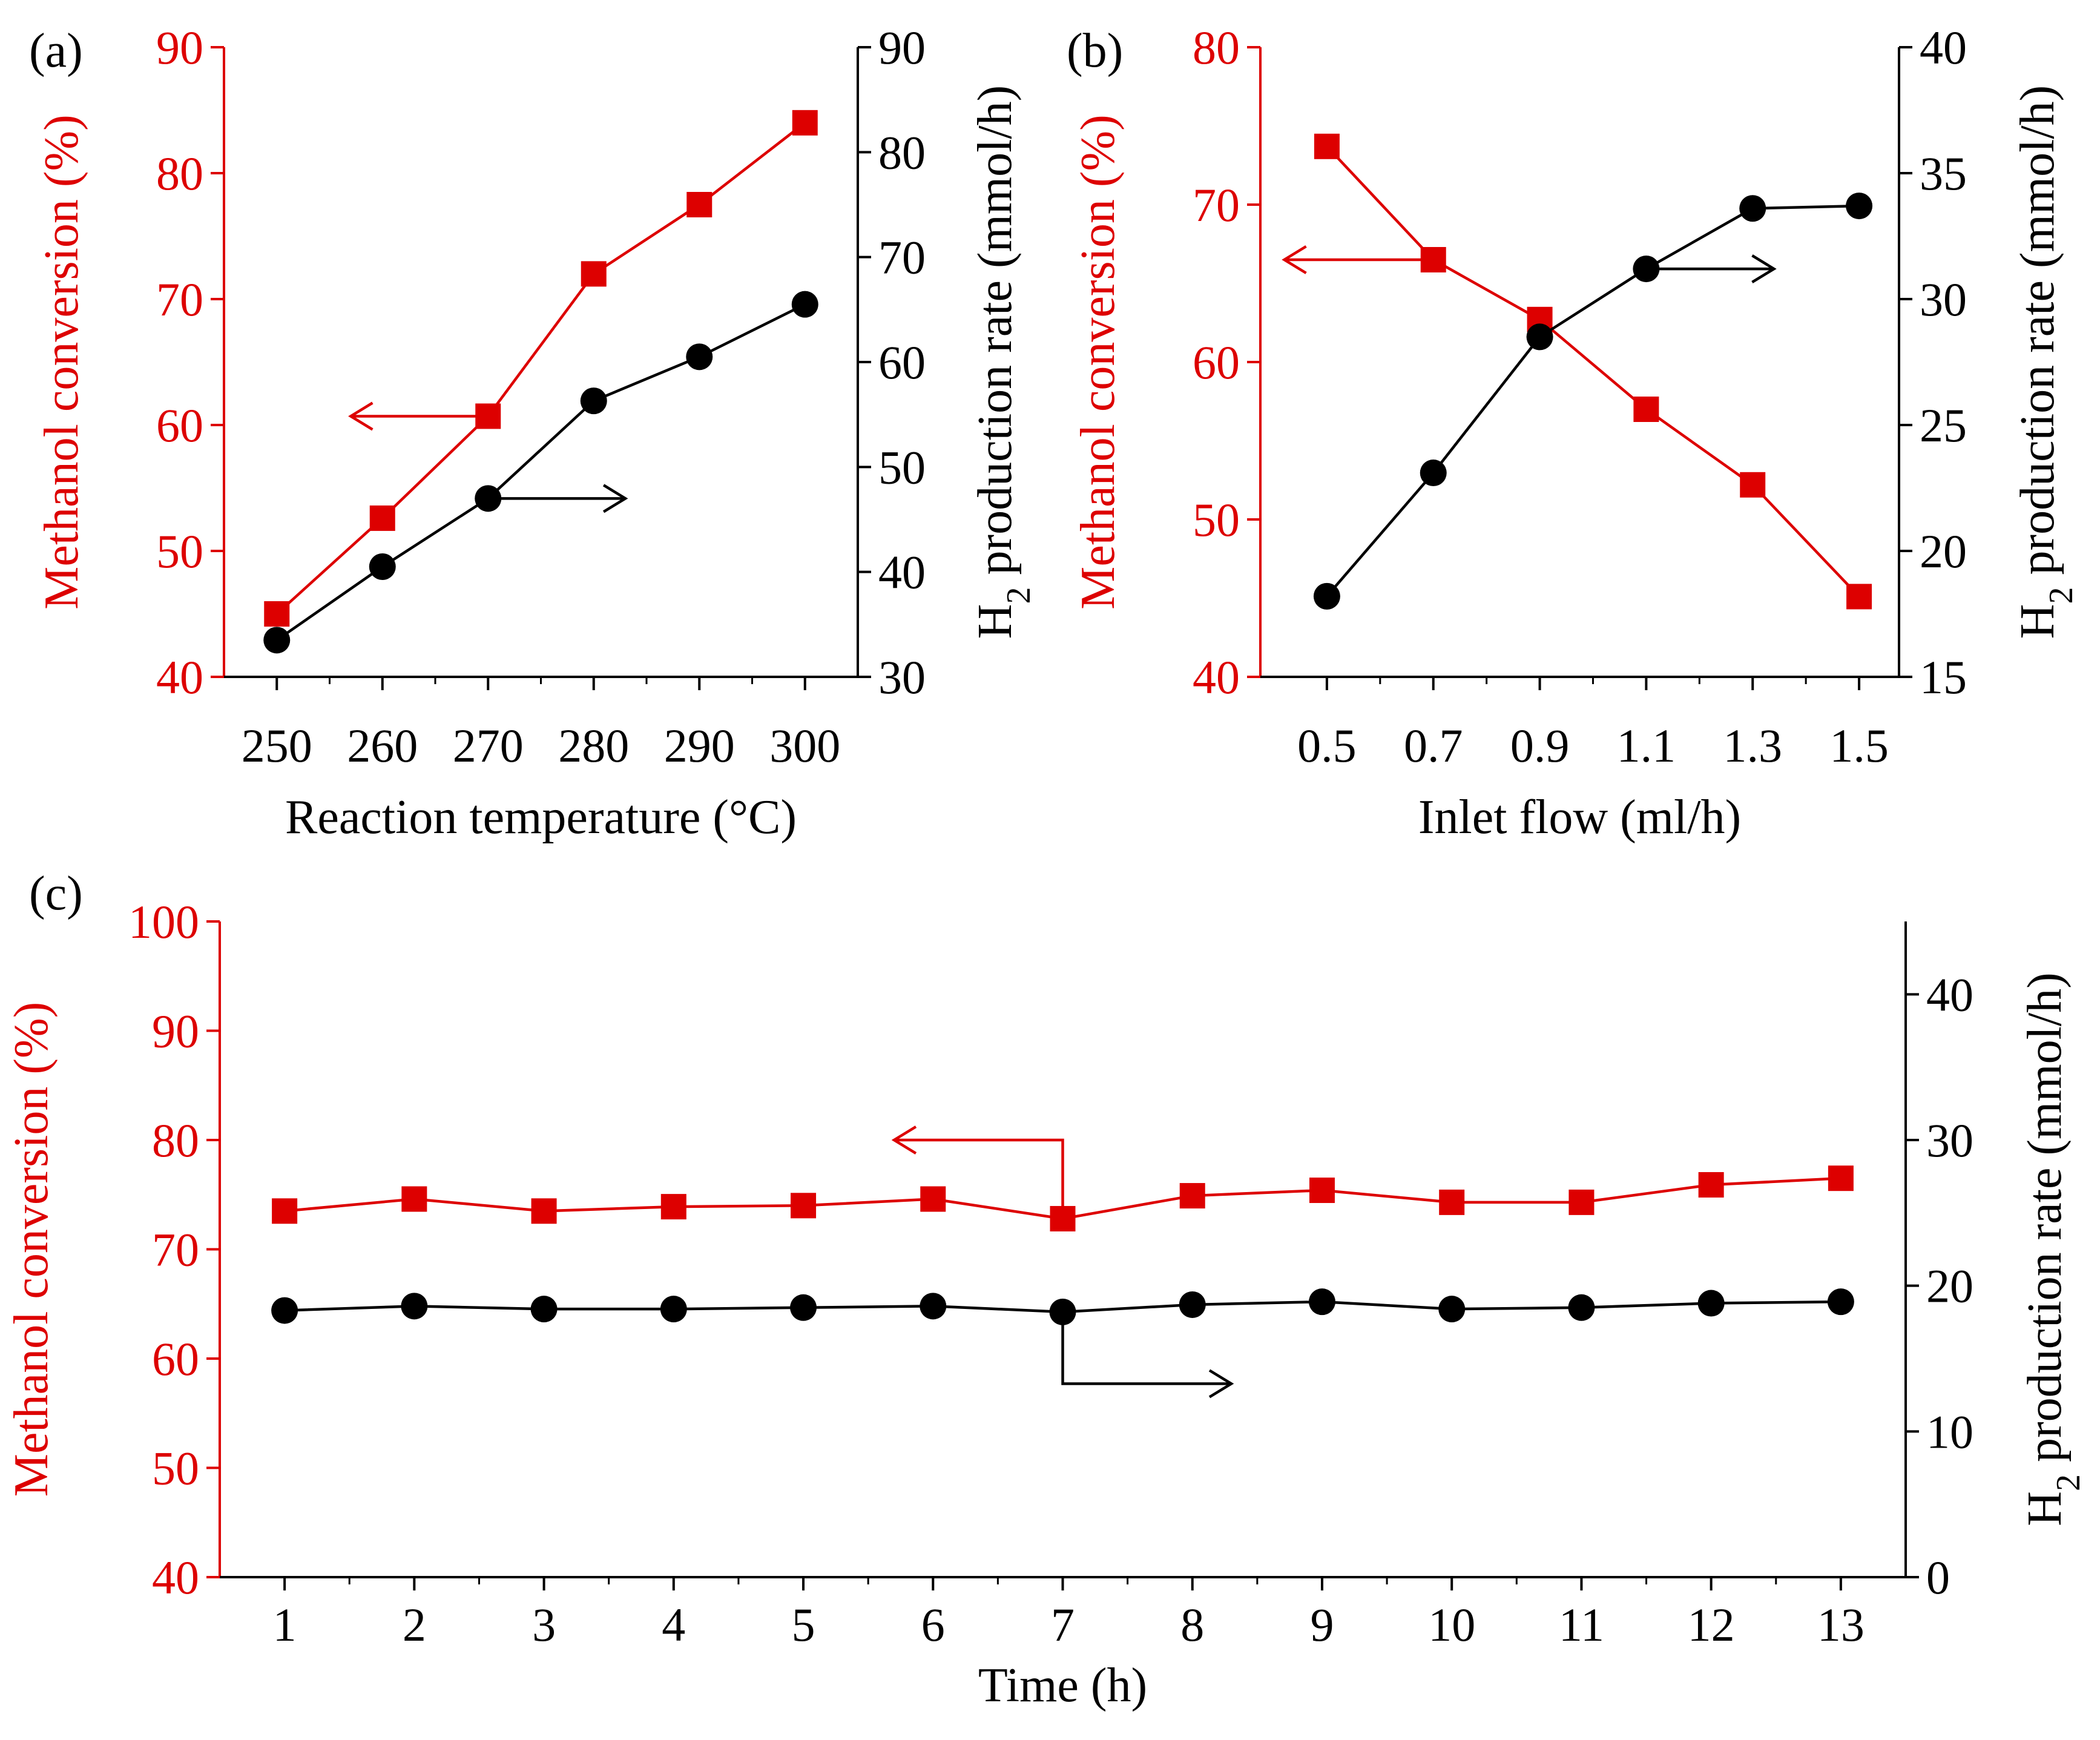  I want to click on right-y-tick-label: 15, so click(1943, 677).